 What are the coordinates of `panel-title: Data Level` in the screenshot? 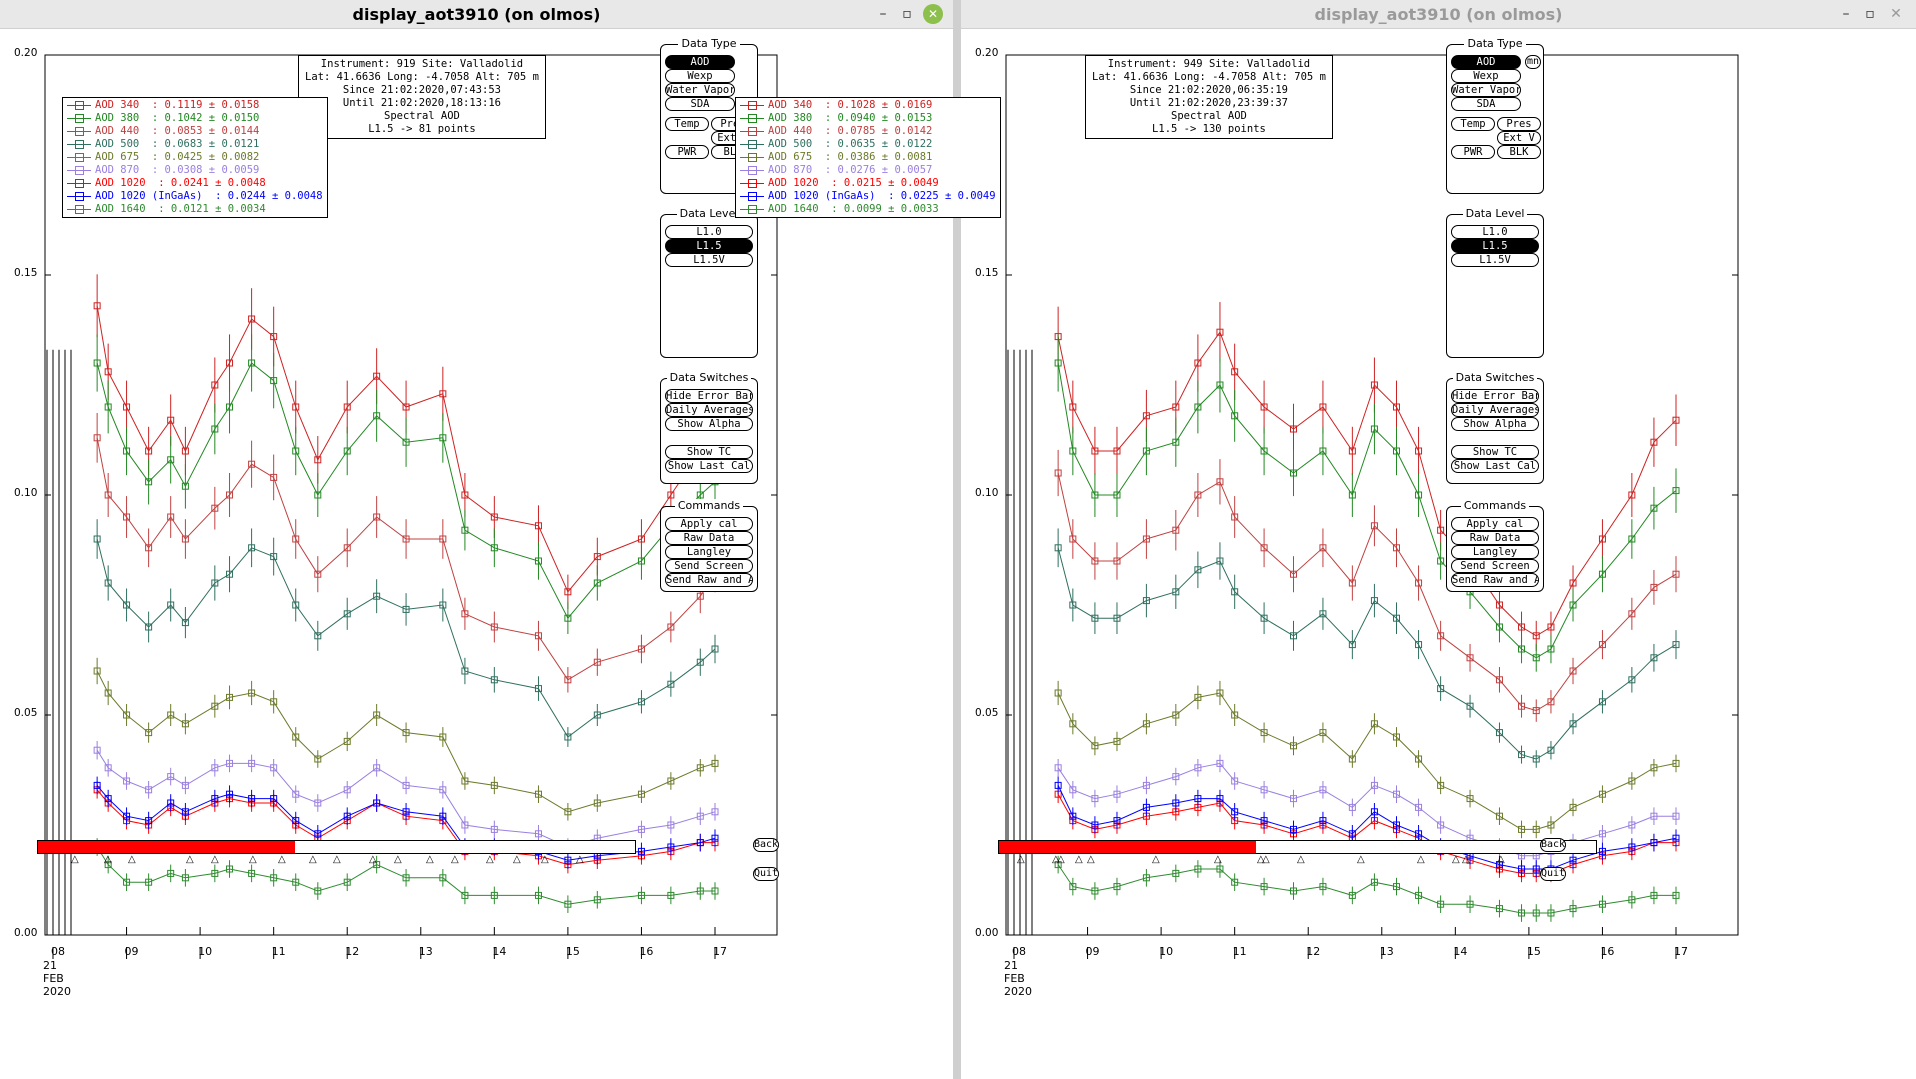 It's located at (1495, 214).